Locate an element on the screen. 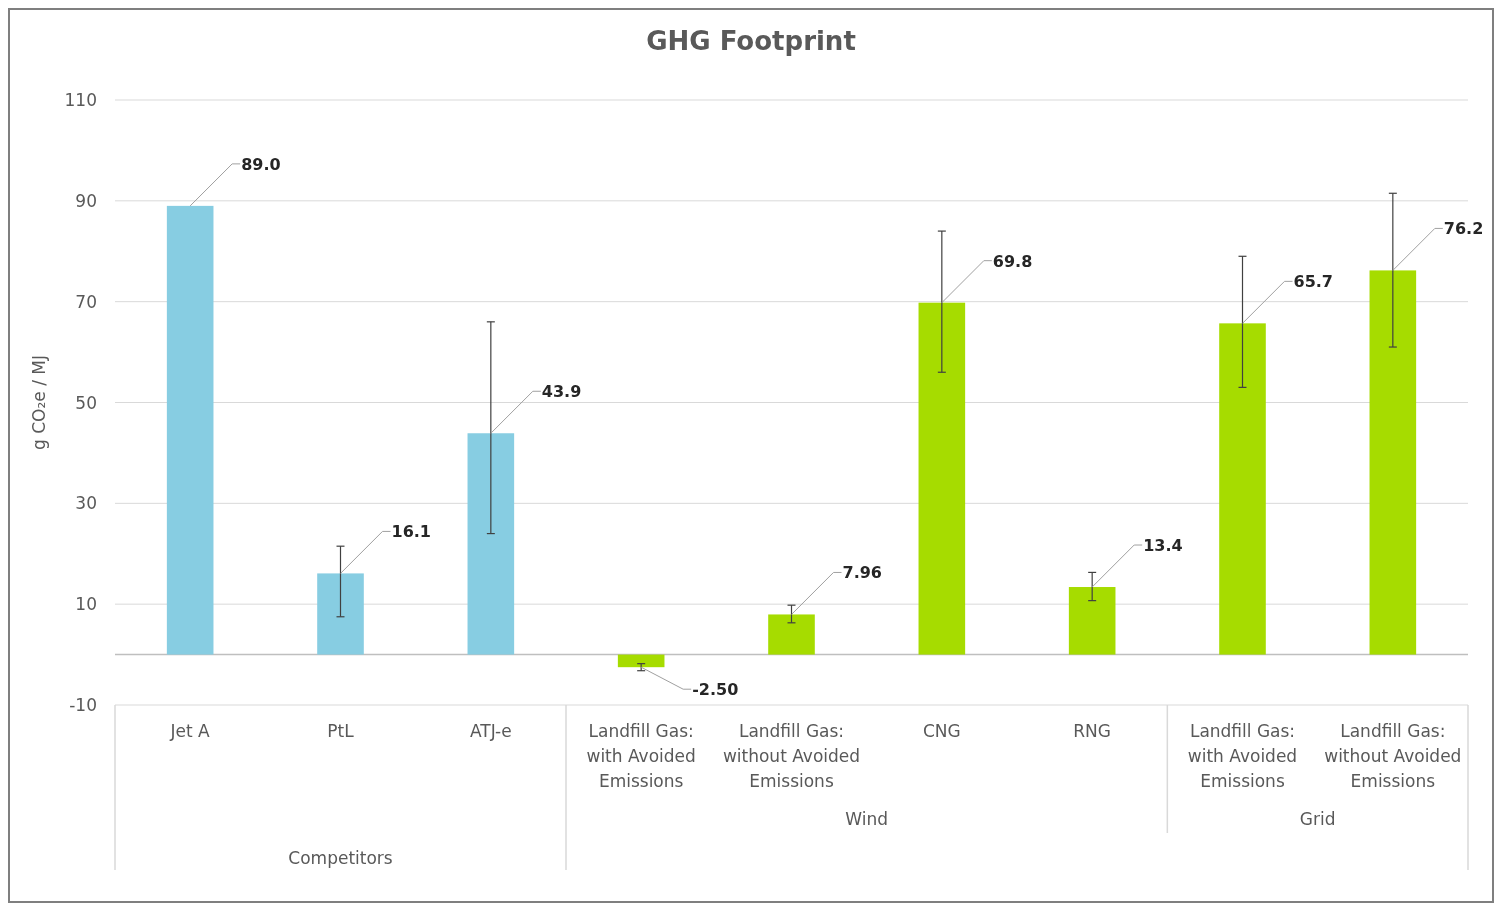 This screenshot has height=903, width=1502. data-label: 7.96 is located at coordinates (862, 573).